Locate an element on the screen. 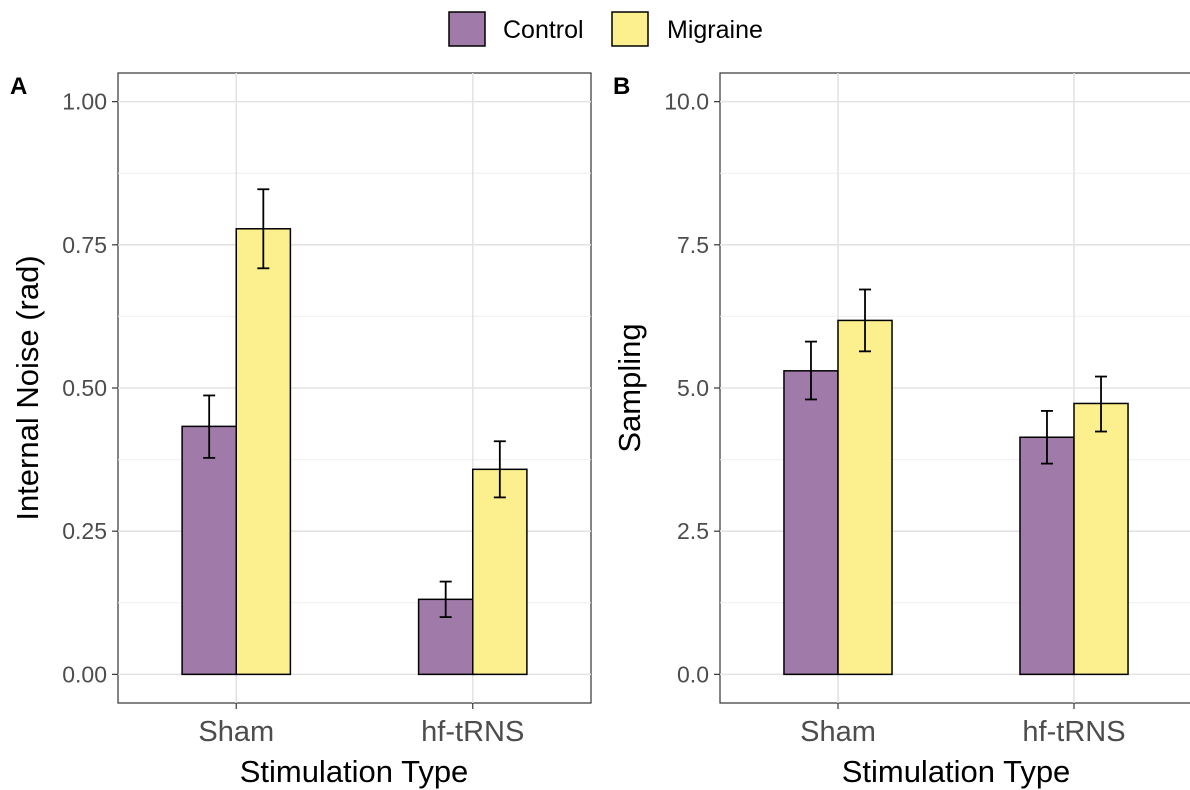 Image resolution: width=1190 pixels, height=790 pixels. legend-label-migraine: Migraine is located at coordinates (715, 30).